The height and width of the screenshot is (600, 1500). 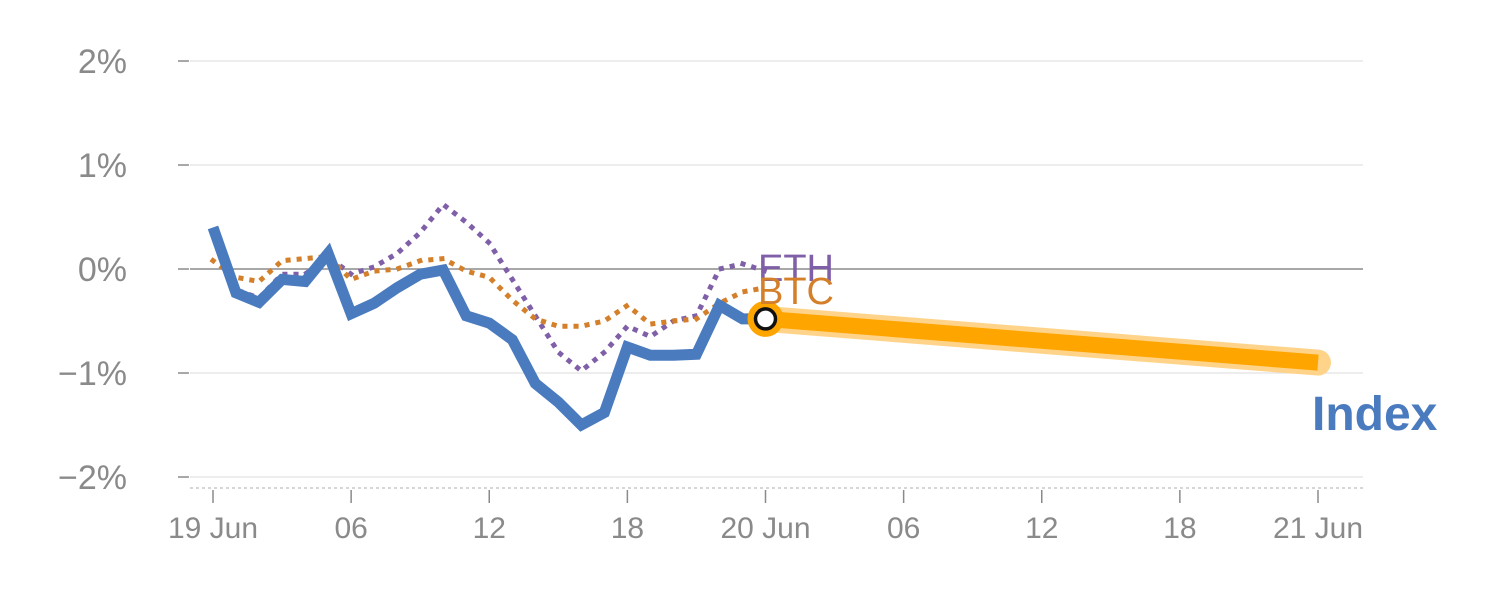 What do you see at coordinates (1041, 340) in the screenshot?
I see `projection-line` at bounding box center [1041, 340].